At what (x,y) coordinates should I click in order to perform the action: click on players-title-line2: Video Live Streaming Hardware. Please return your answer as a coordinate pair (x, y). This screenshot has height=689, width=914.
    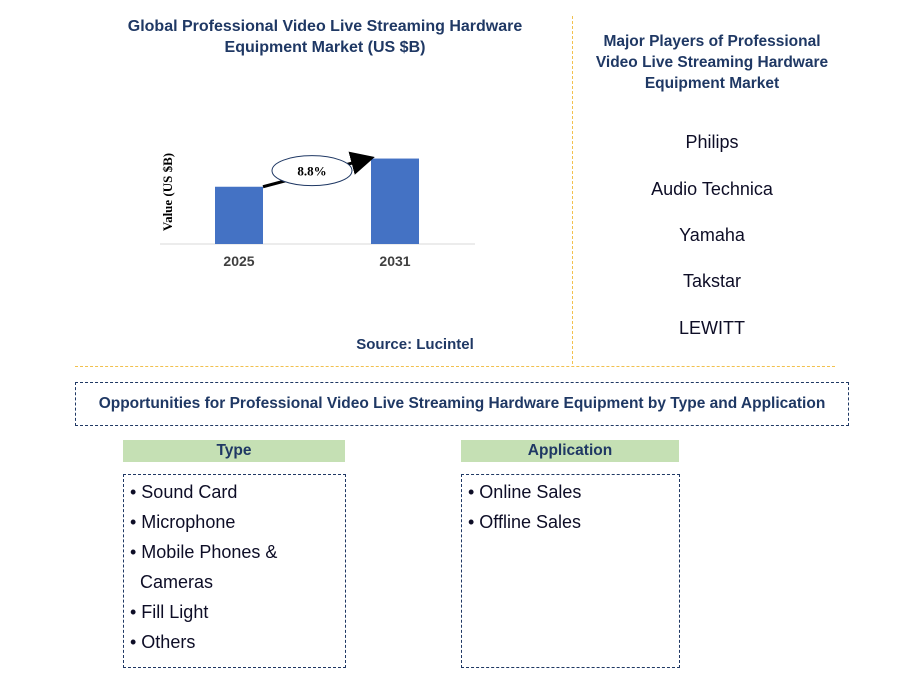
    Looking at the image, I should click on (712, 62).